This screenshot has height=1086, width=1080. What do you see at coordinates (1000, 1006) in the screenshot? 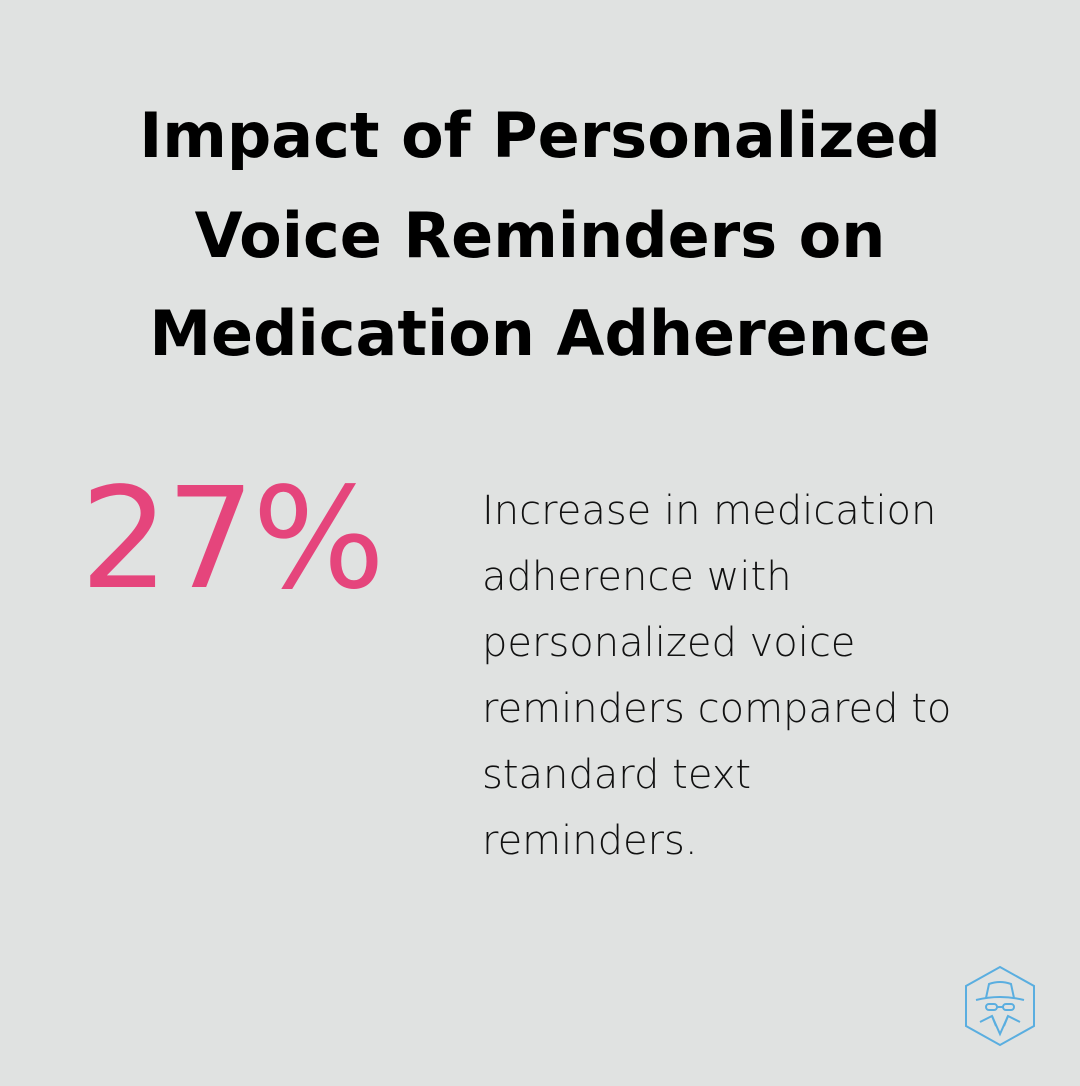
I see `spy-hexagon-icon` at bounding box center [1000, 1006].